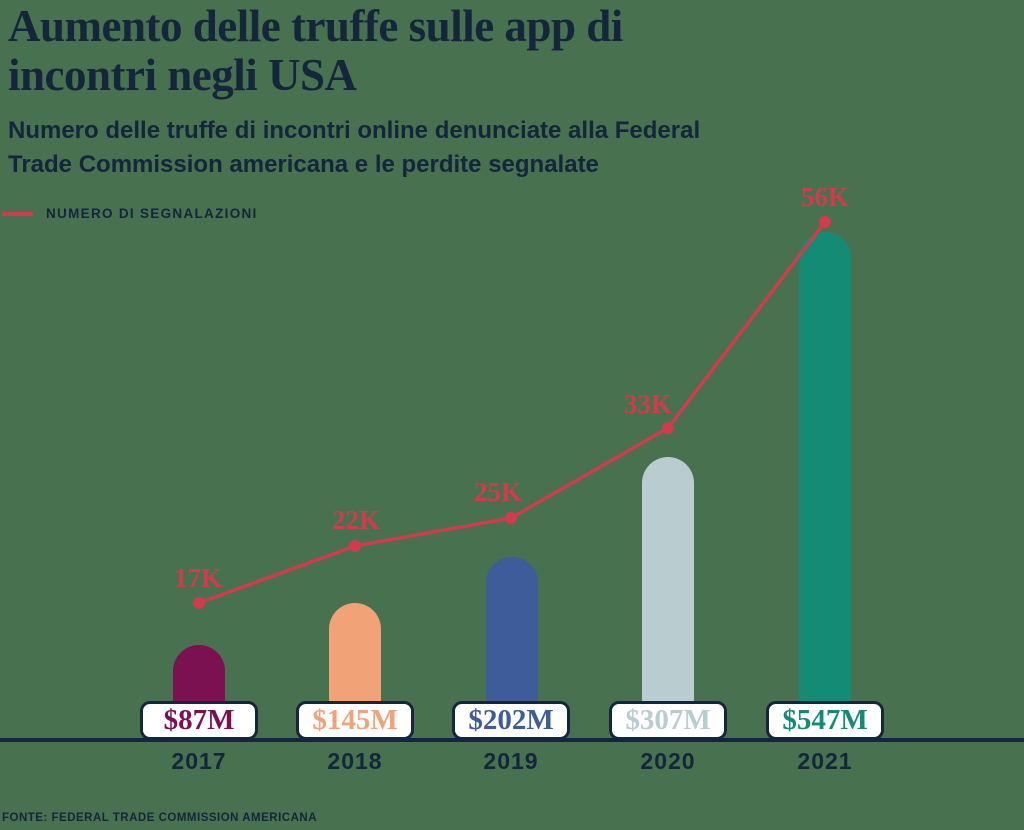 Image resolution: width=1024 pixels, height=830 pixels. I want to click on reports-label-2020: 33K, so click(648, 404).